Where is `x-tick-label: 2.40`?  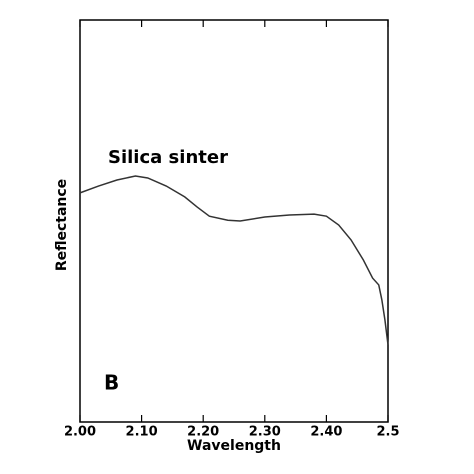 x-tick-label: 2.40 is located at coordinates (326, 432).